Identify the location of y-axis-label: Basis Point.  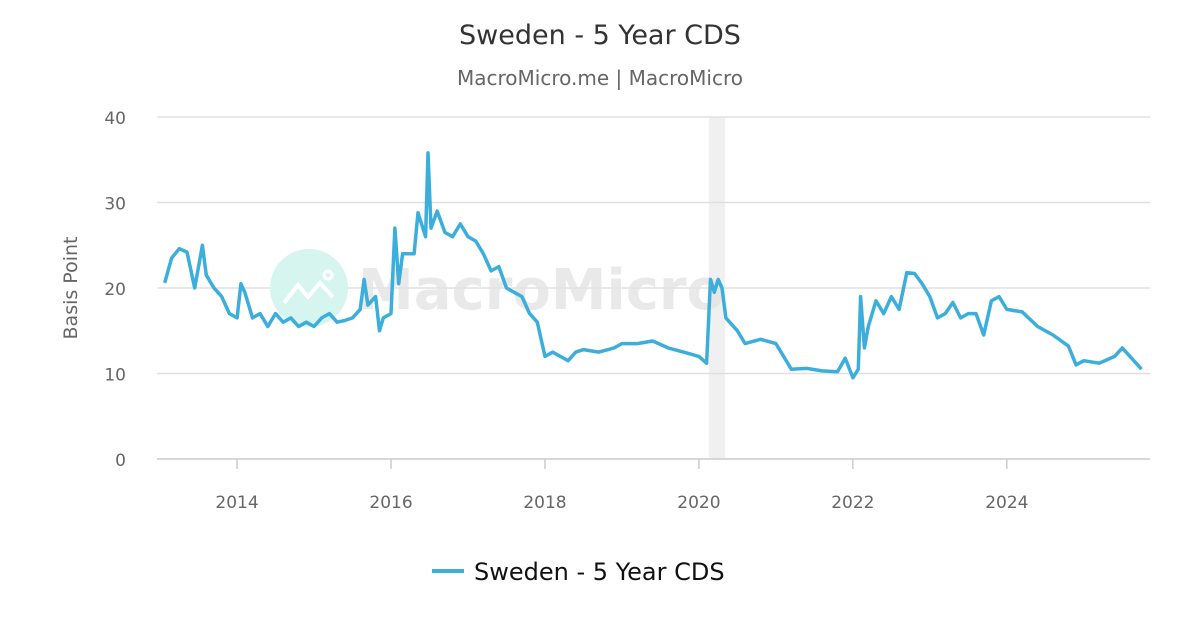
(71, 288).